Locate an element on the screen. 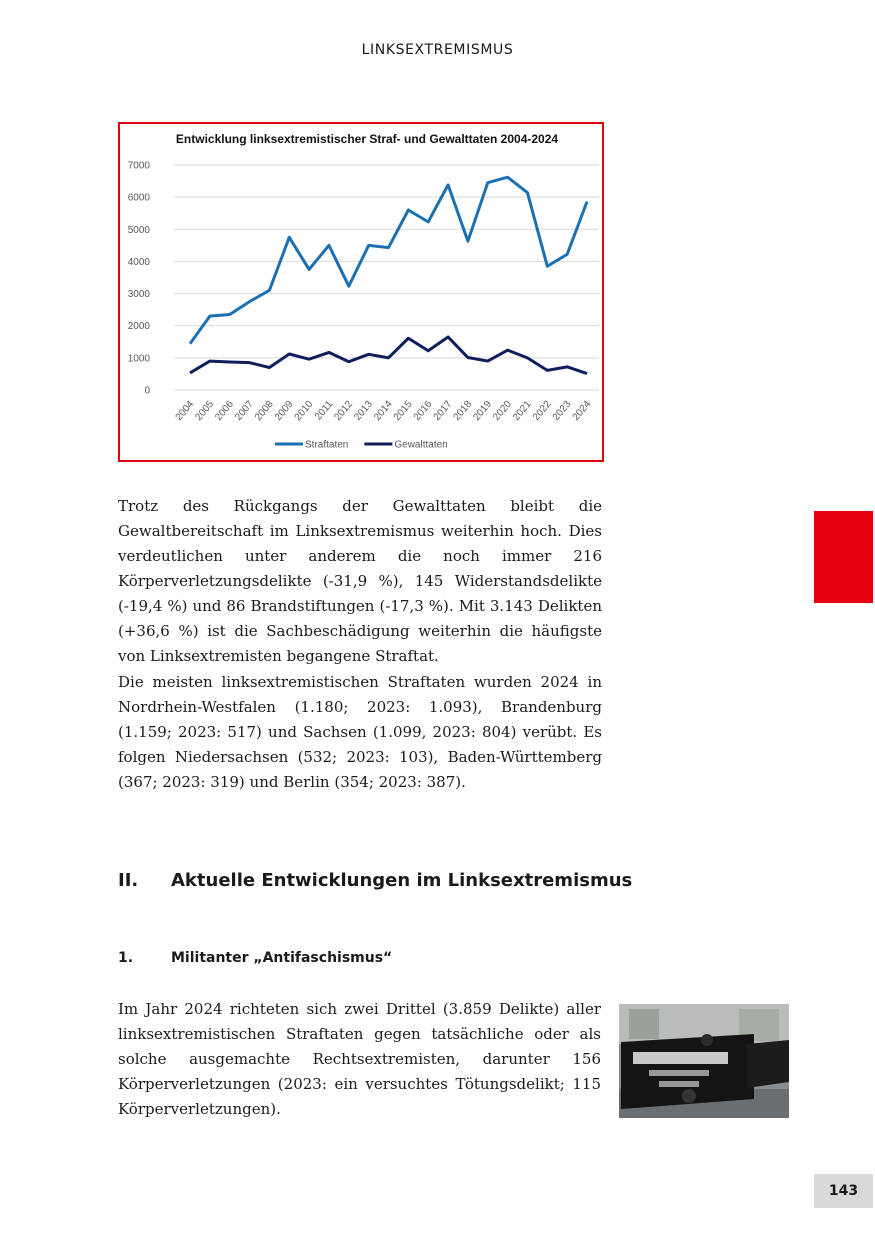  x-tick-label: 2019 is located at coordinates (482, 411).